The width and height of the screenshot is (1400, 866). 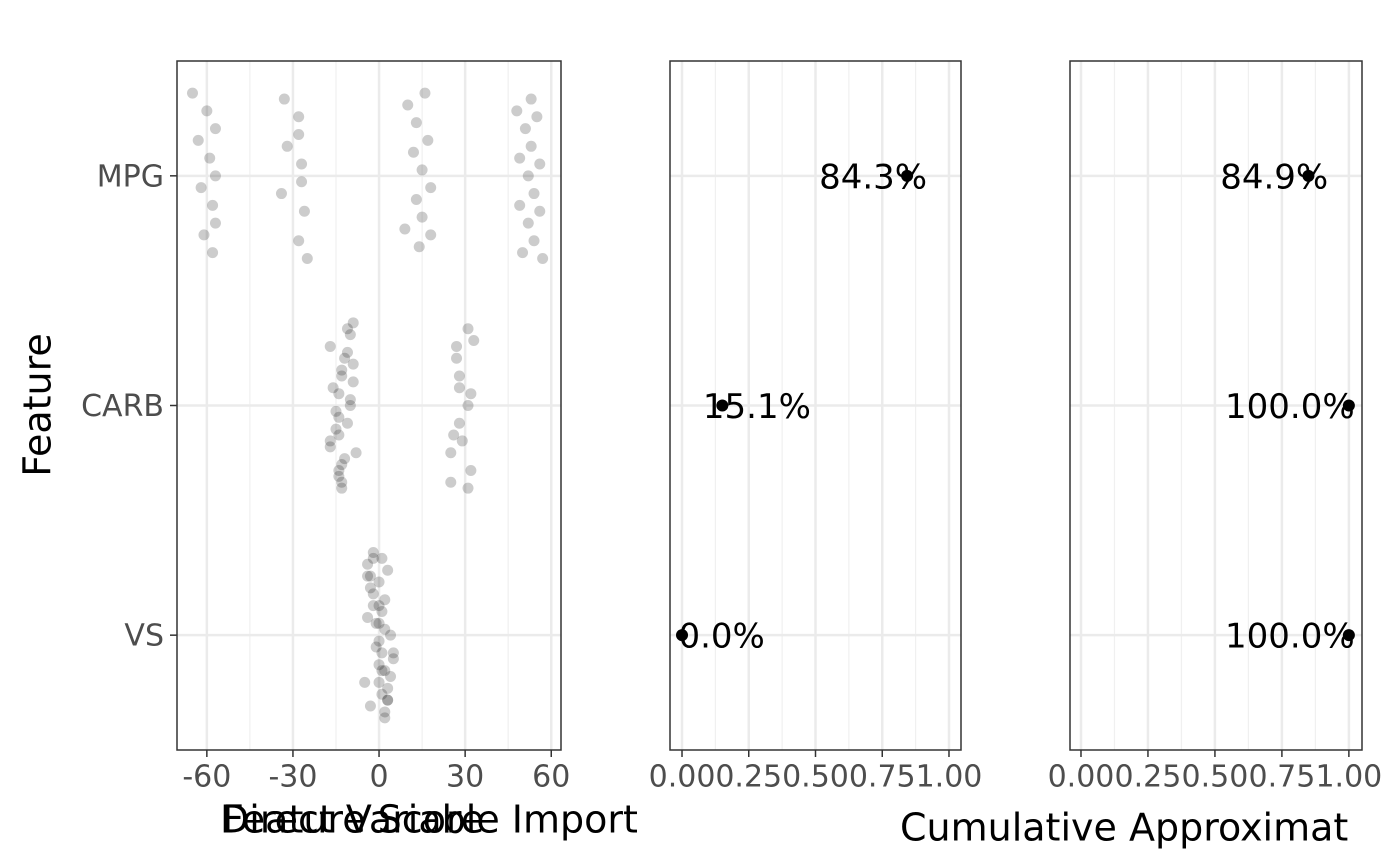 I want to click on y-tick-label: CARB, so click(x=122, y=406).